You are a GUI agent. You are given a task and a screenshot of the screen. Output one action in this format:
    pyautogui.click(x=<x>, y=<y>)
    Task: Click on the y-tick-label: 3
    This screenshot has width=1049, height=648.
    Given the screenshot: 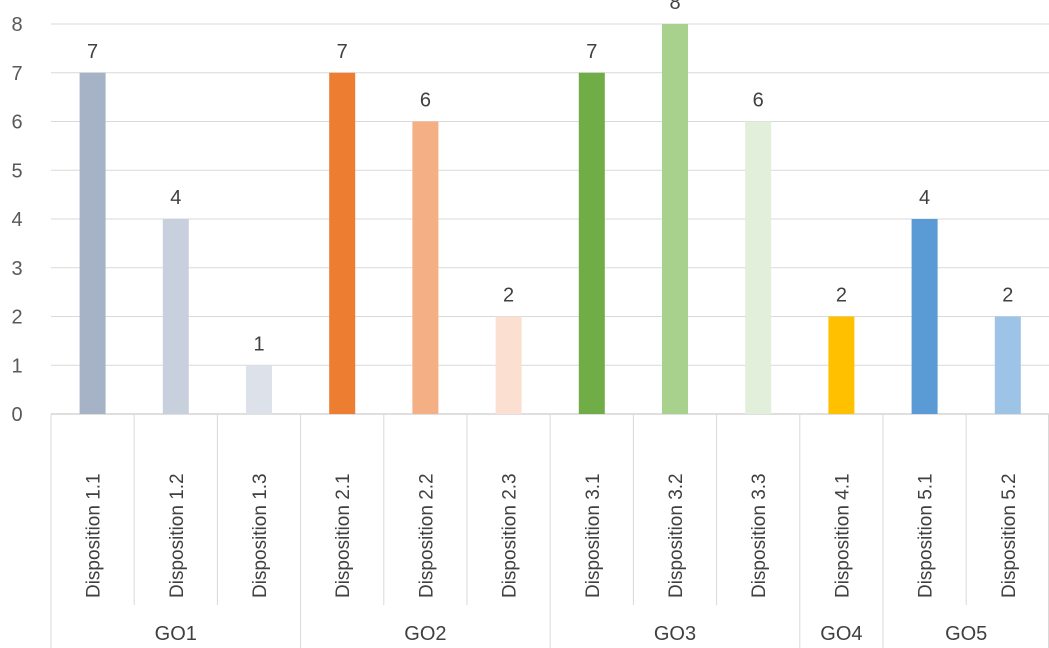 What is the action you would take?
    pyautogui.click(x=16, y=269)
    